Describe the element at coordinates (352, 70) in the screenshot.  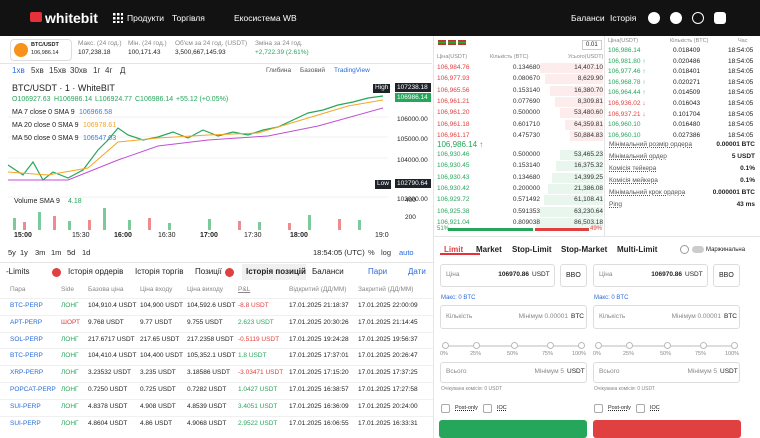
I see `view-tab: TradingView` at that location.